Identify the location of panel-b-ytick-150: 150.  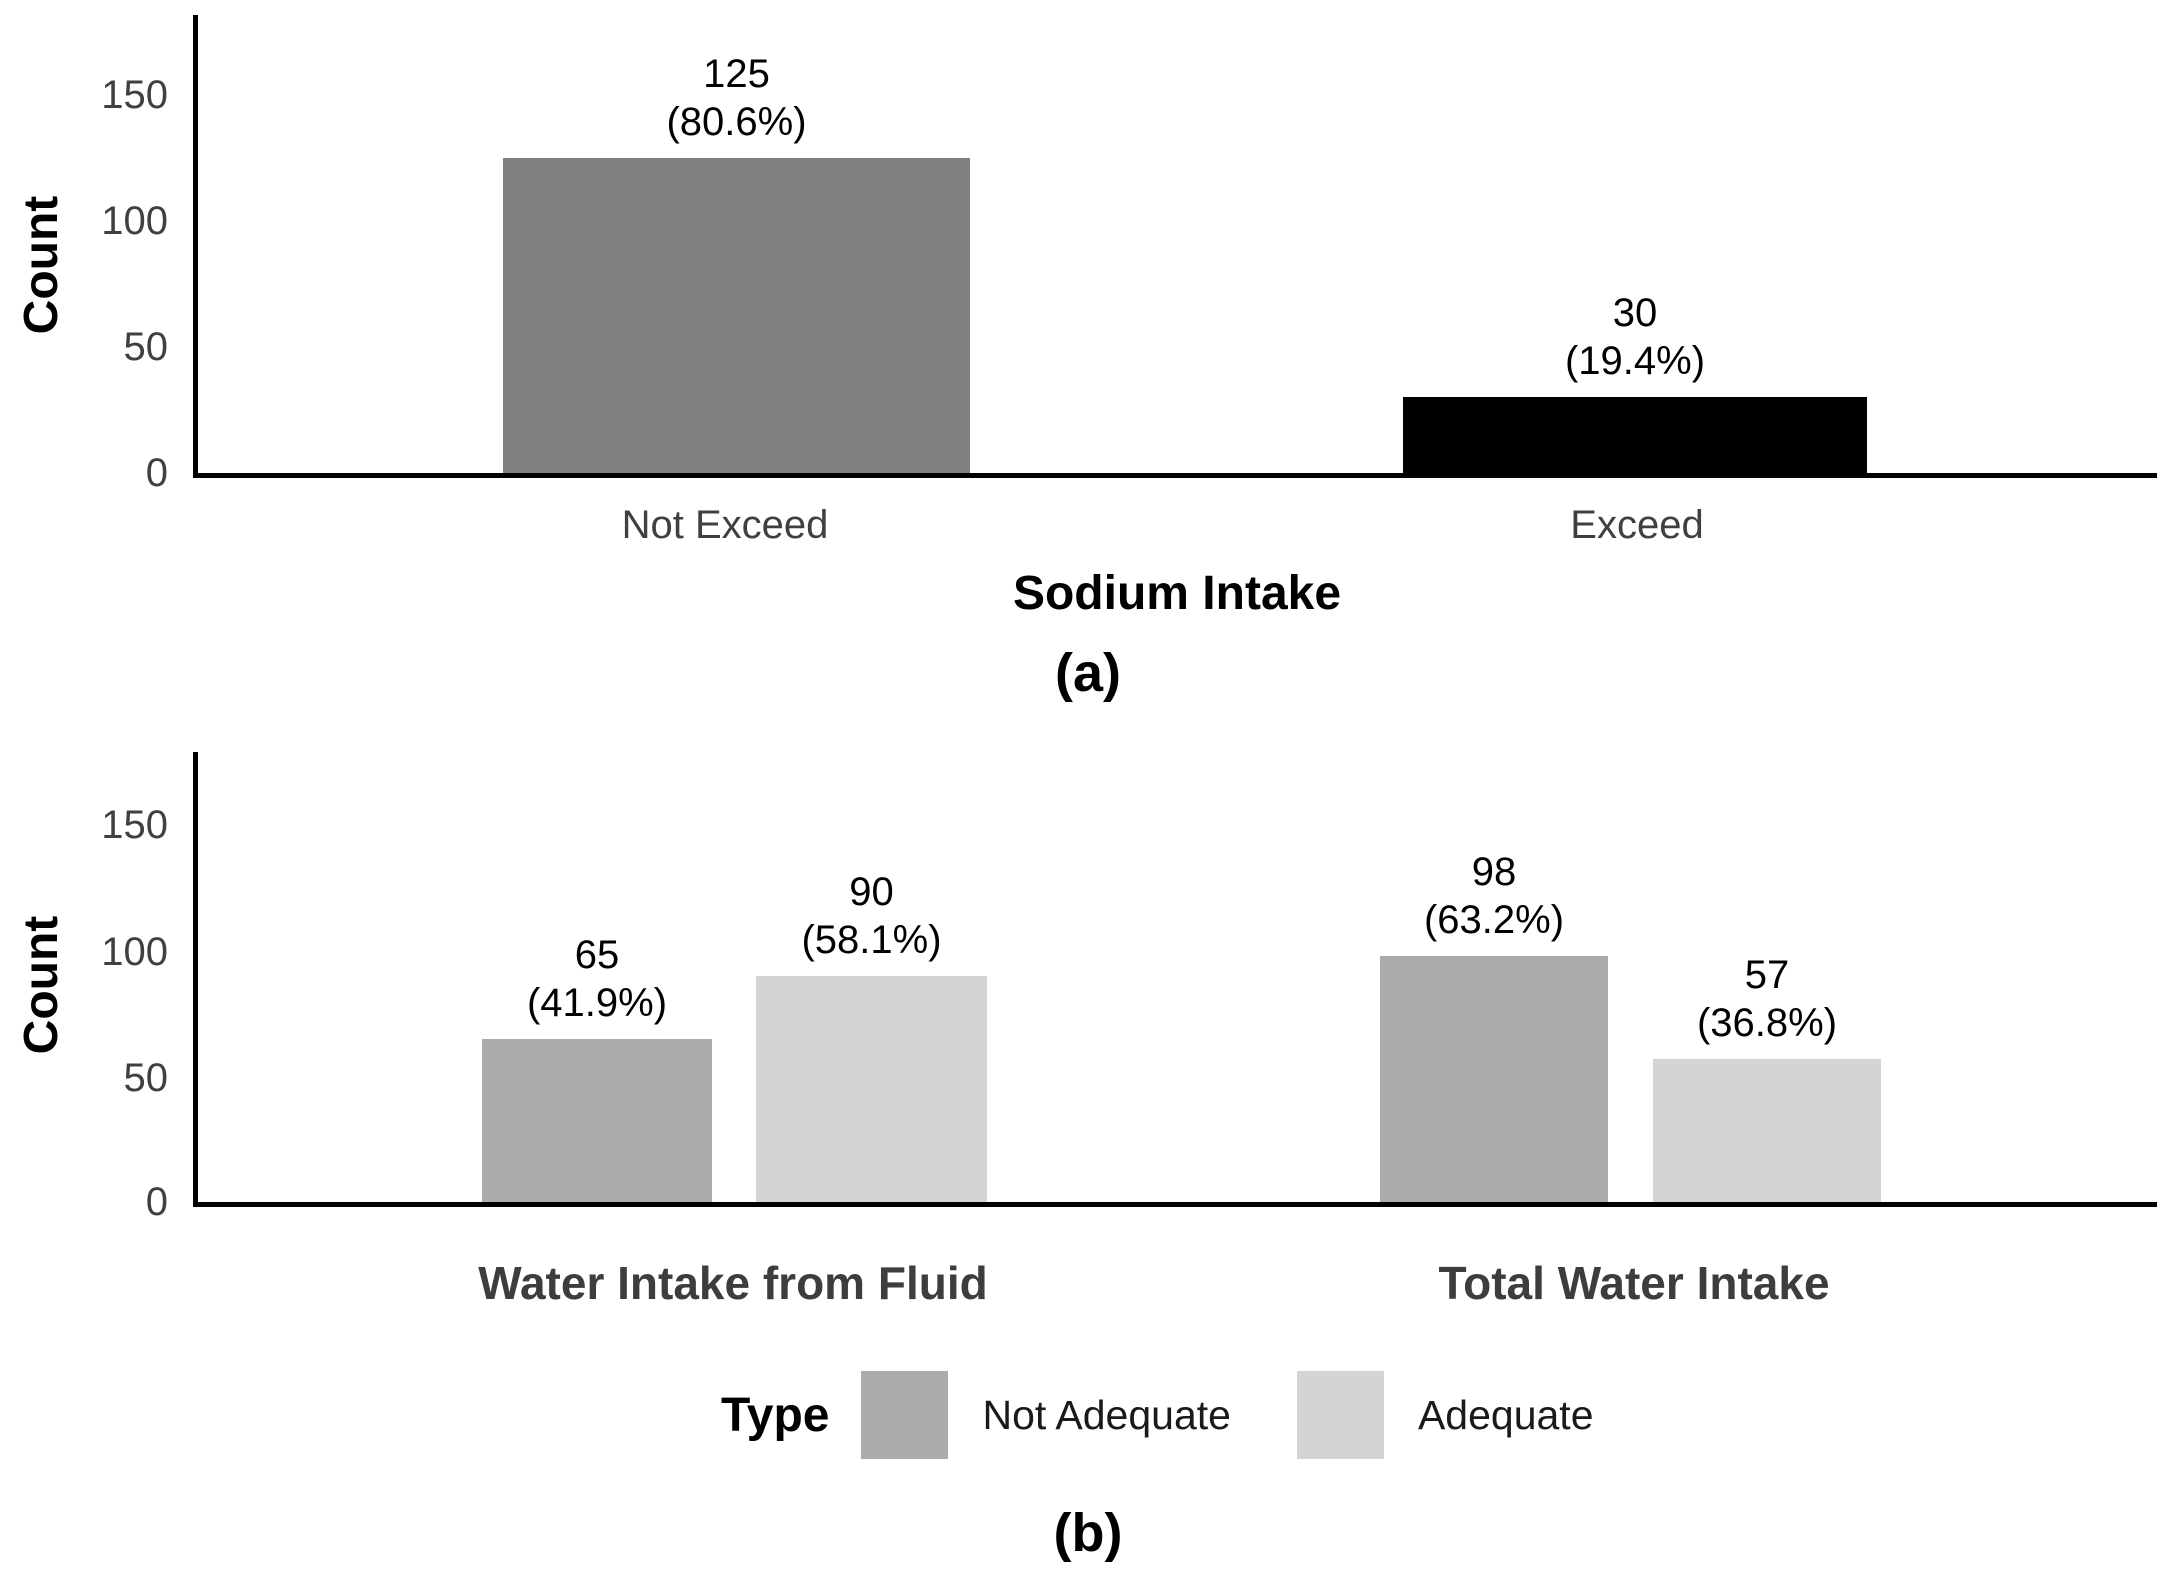
(134, 825).